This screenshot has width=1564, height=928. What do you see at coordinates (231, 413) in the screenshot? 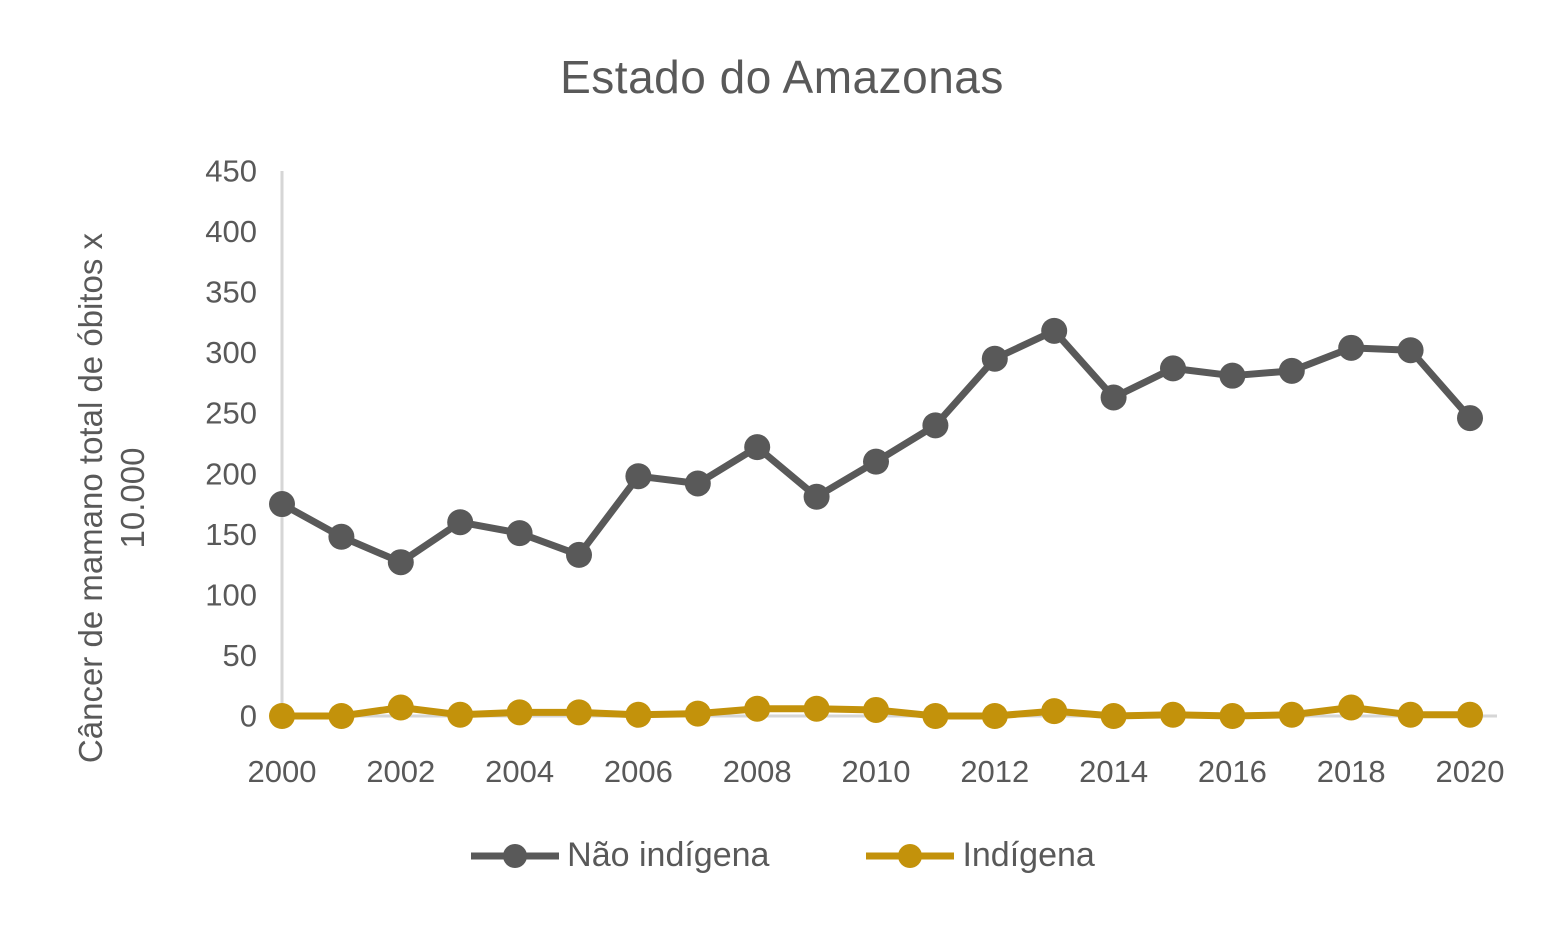
I see `y-tick-label: 250` at bounding box center [231, 413].